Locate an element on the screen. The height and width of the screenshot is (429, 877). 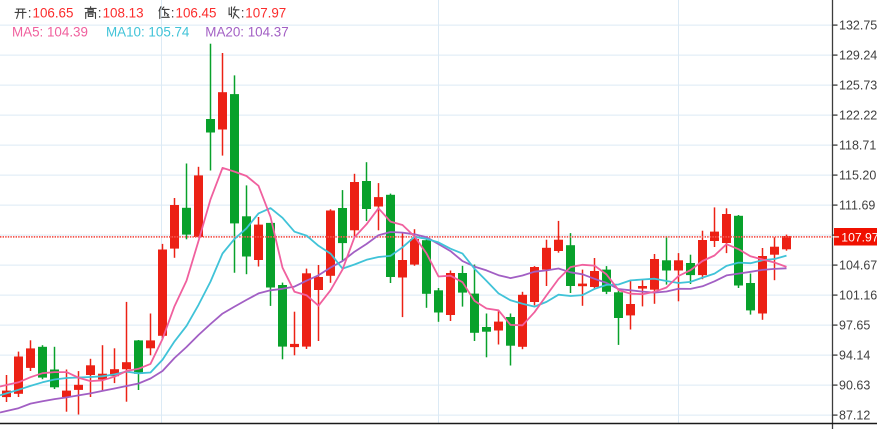
svg-text: 122.22 is located at coordinates (858, 115).